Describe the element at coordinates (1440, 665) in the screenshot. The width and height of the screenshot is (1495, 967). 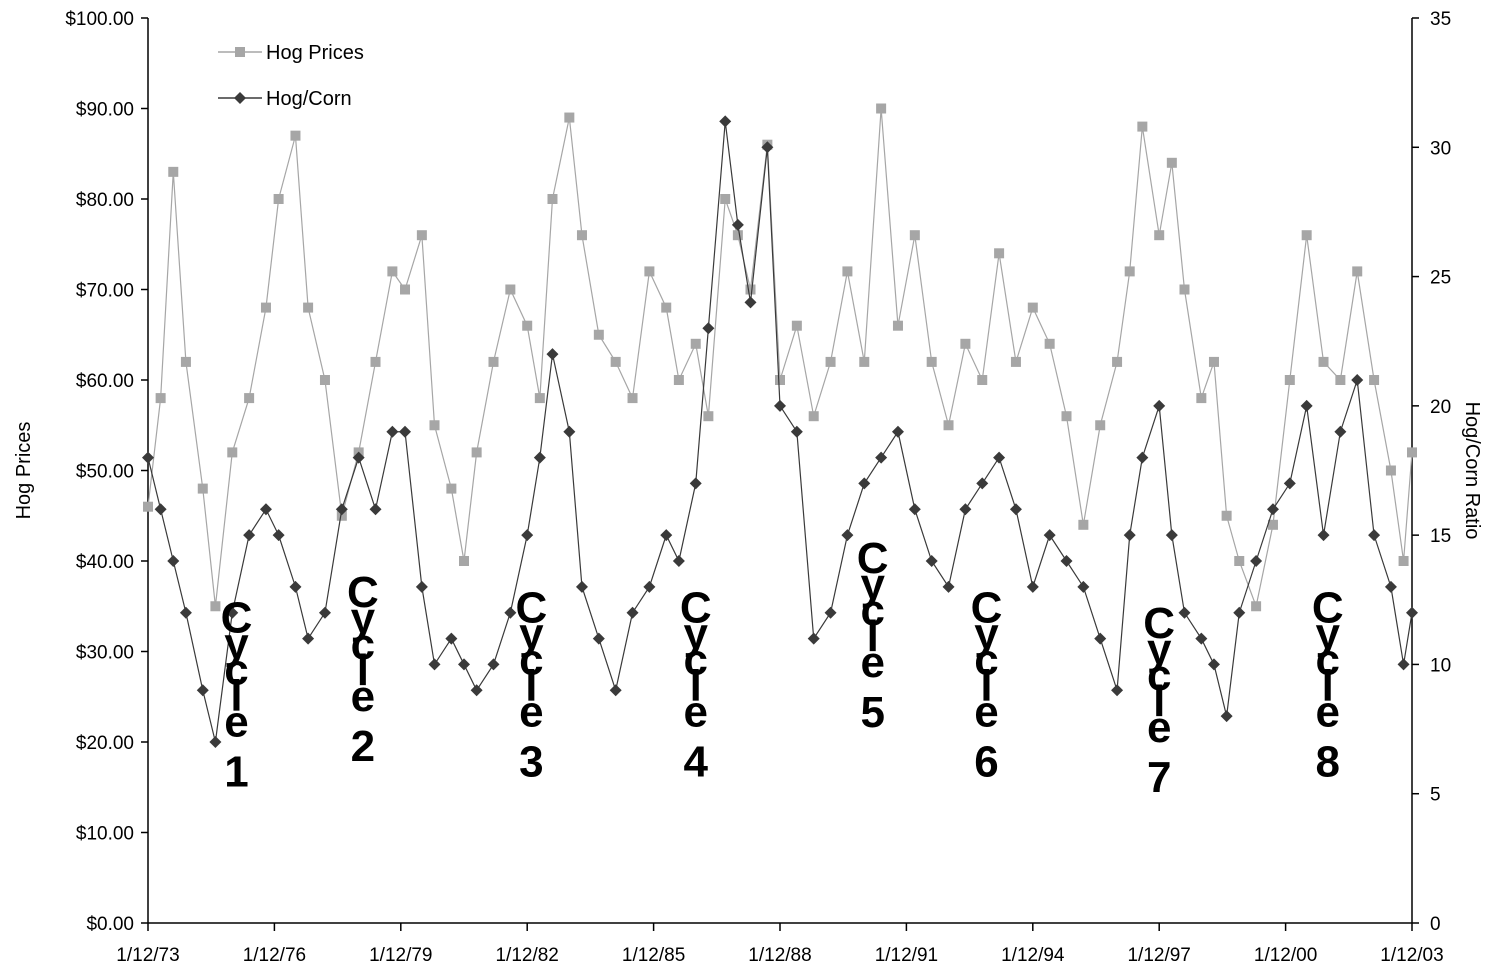
I see `y-right-tick-label: 10` at that location.